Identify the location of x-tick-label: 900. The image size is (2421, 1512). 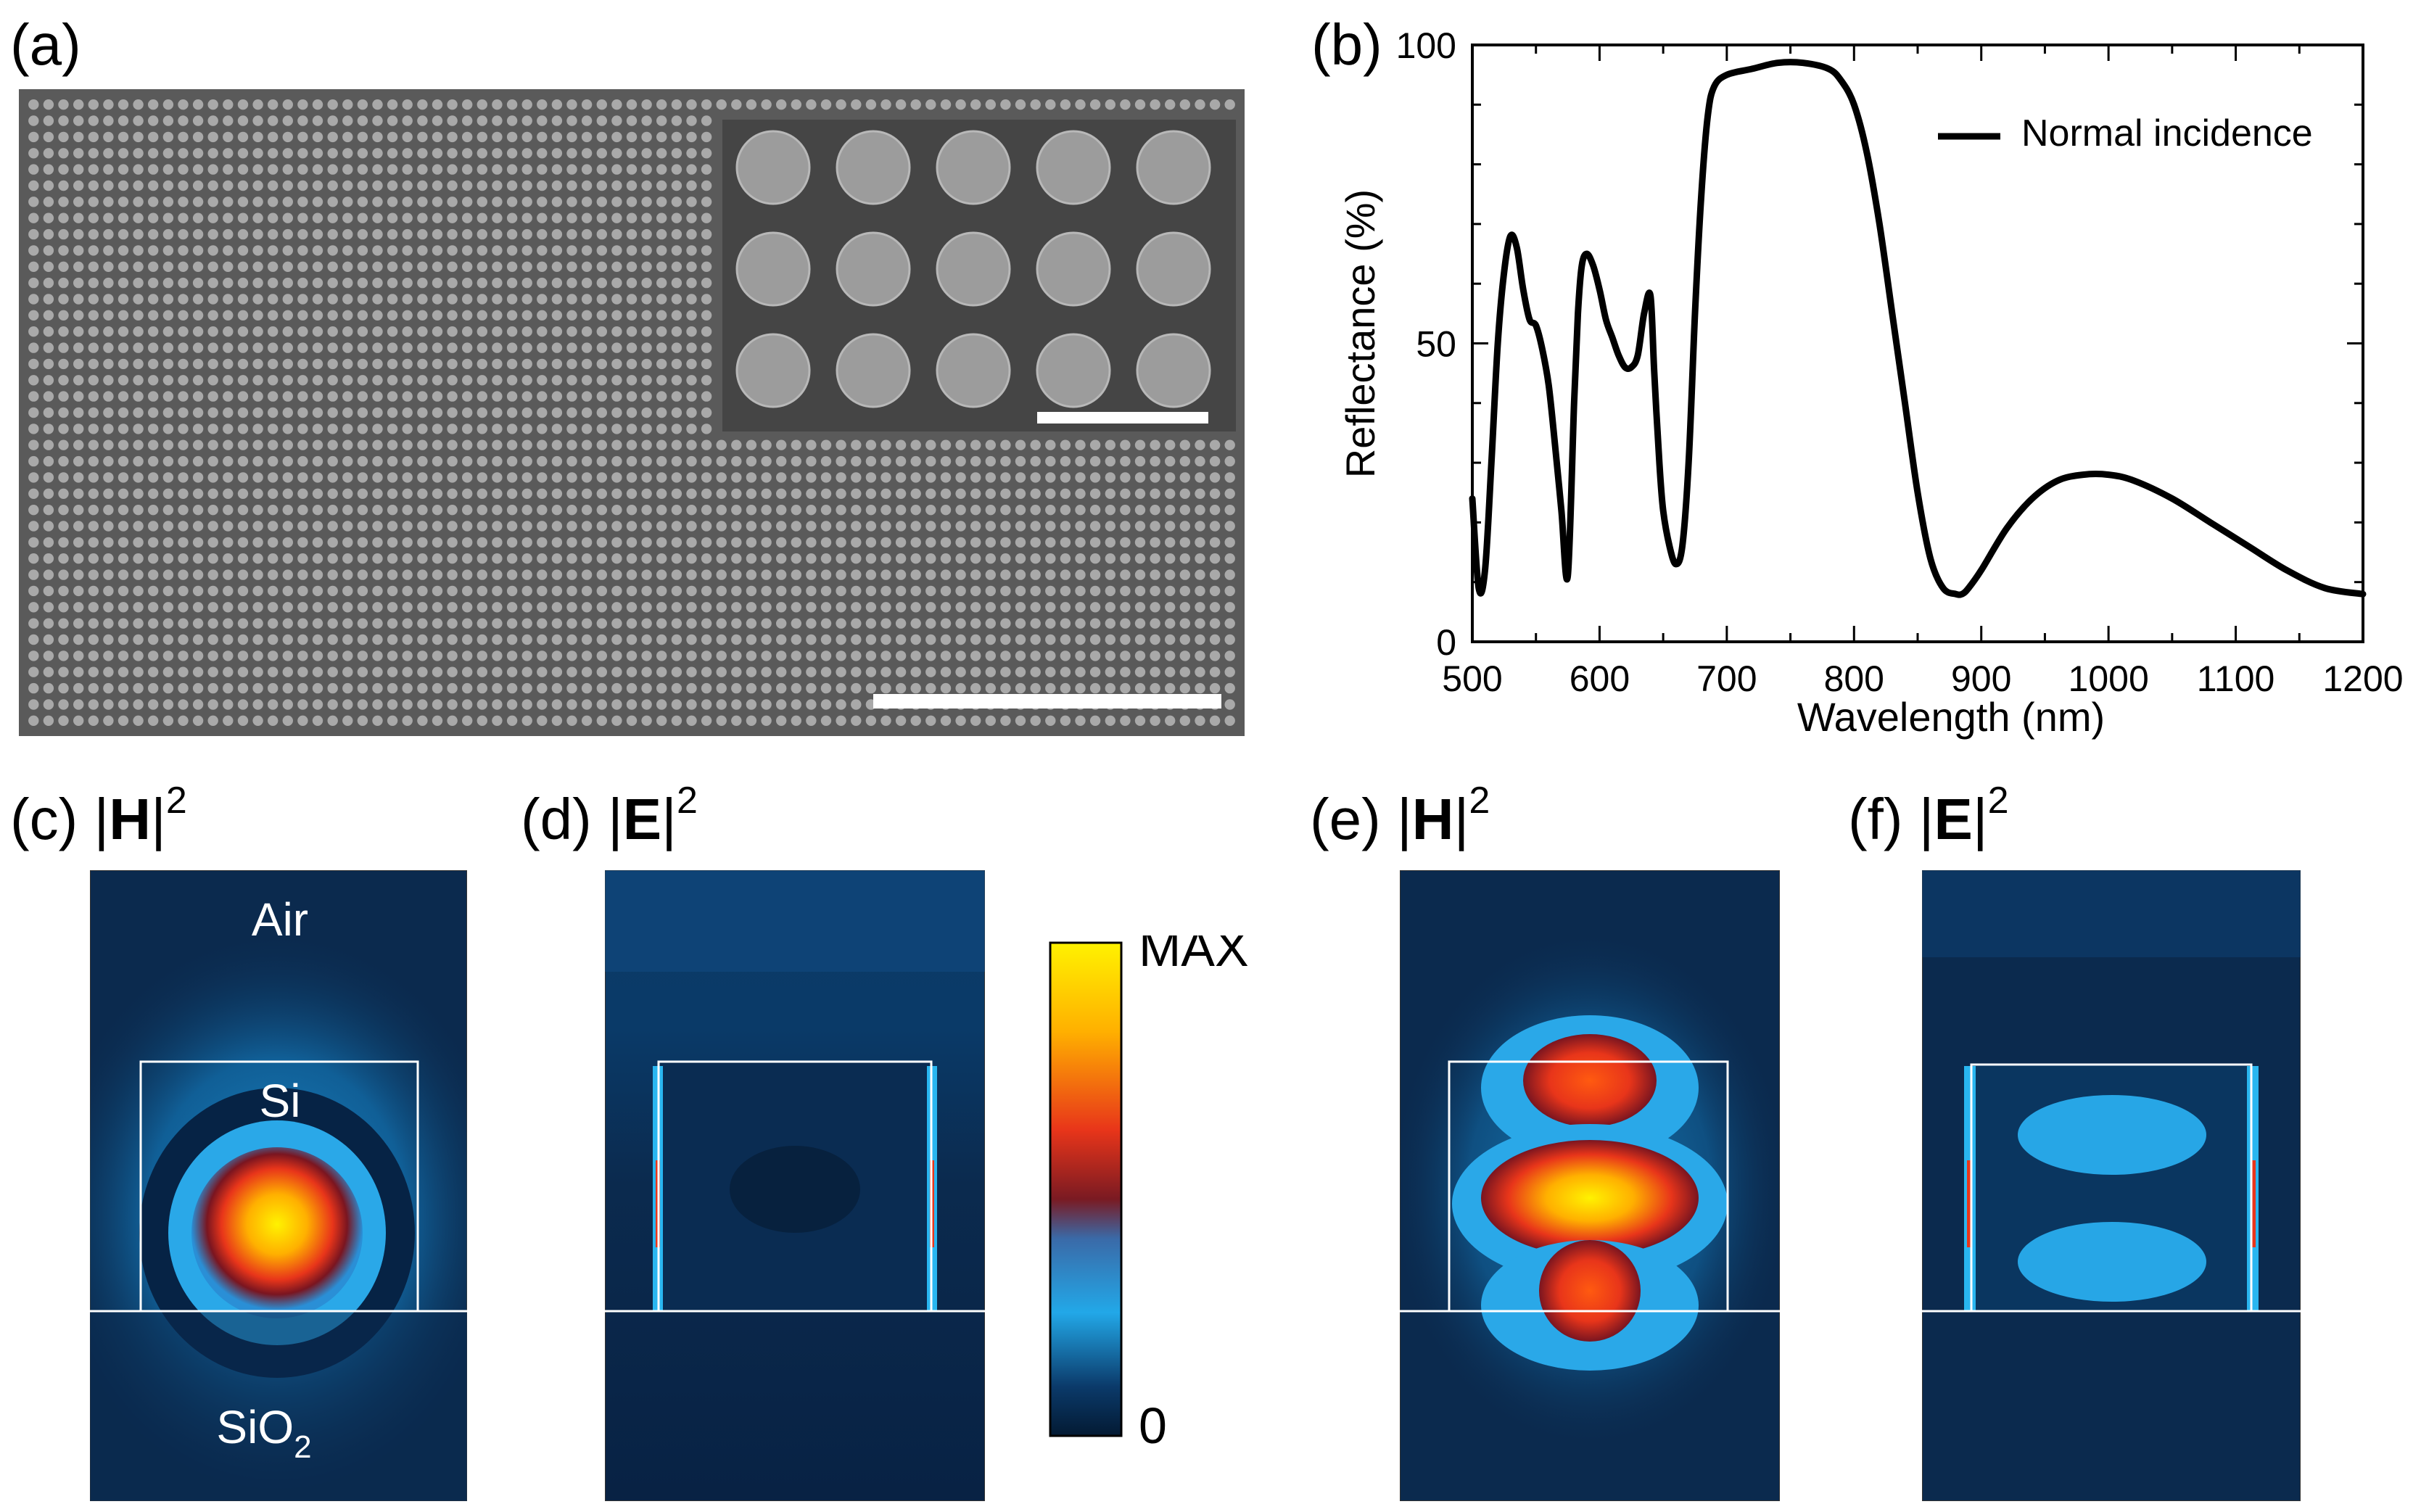
(1981, 678).